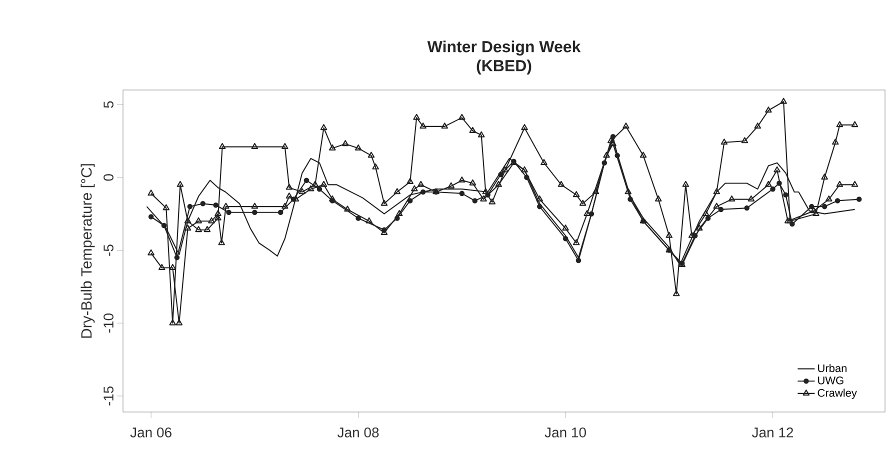 This screenshot has width=888, height=476. What do you see at coordinates (832, 368) in the screenshot?
I see `legend-label: Urban` at bounding box center [832, 368].